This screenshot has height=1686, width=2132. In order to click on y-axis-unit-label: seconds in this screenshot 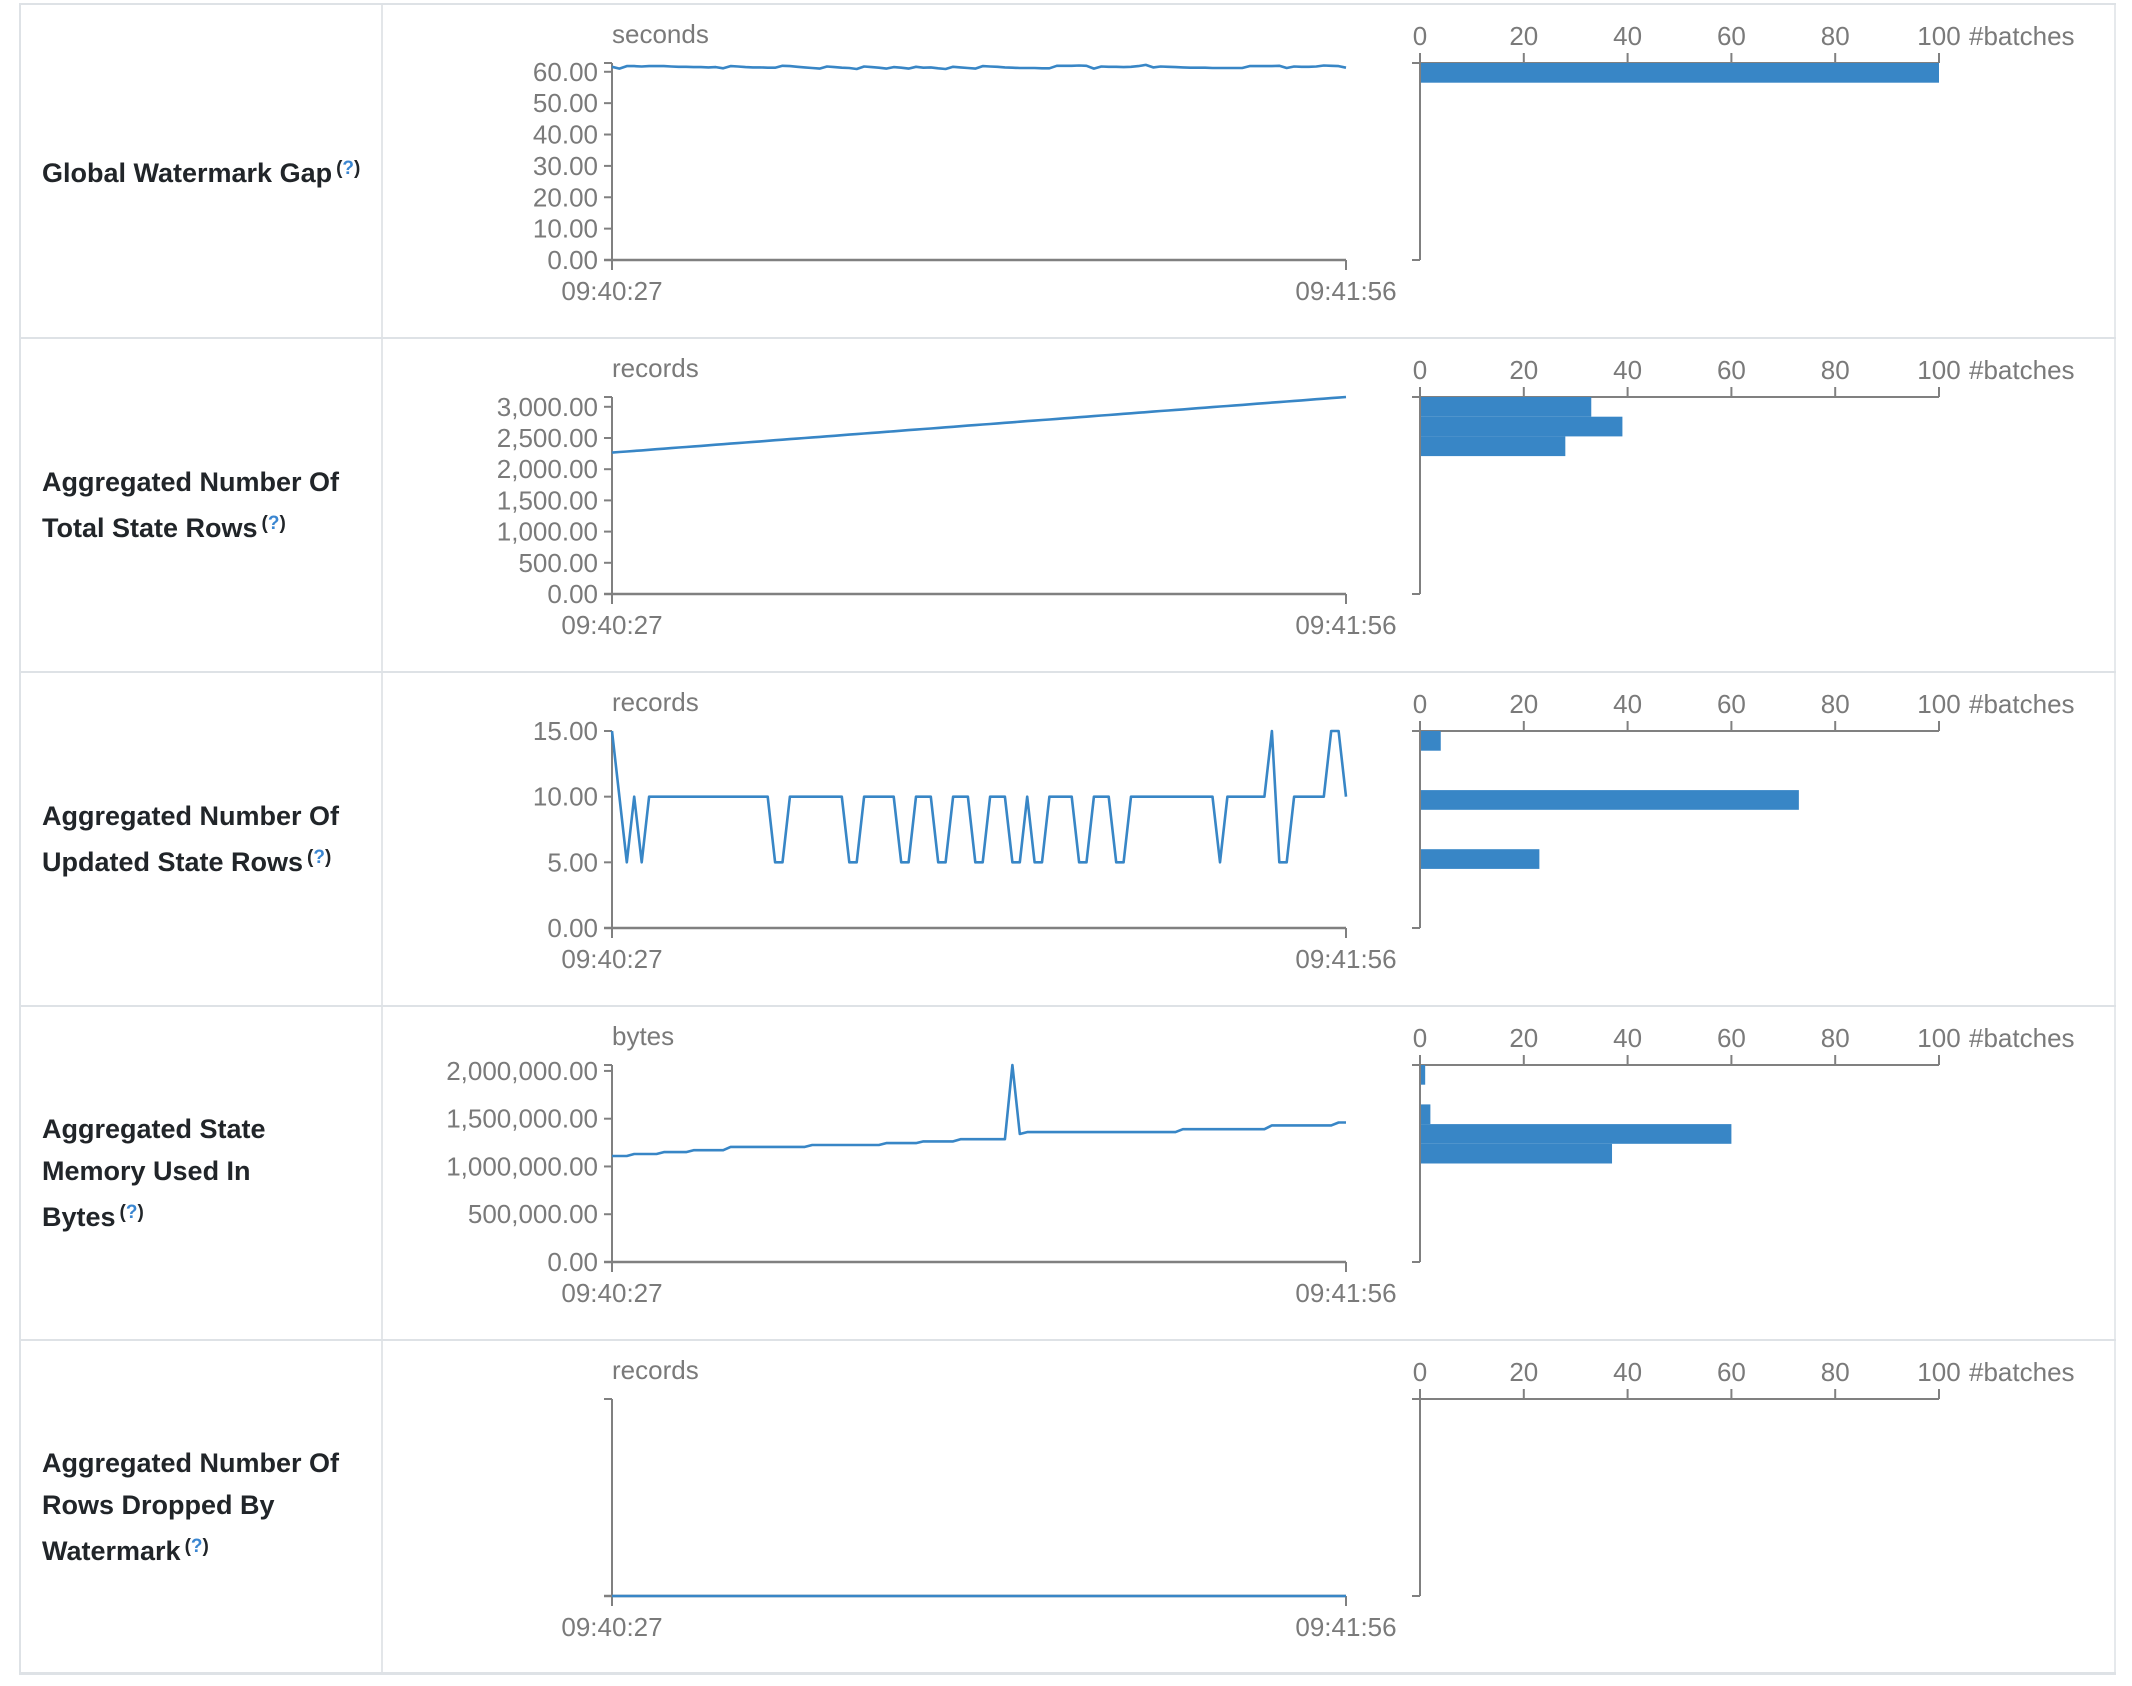, I will do `click(660, 34)`.